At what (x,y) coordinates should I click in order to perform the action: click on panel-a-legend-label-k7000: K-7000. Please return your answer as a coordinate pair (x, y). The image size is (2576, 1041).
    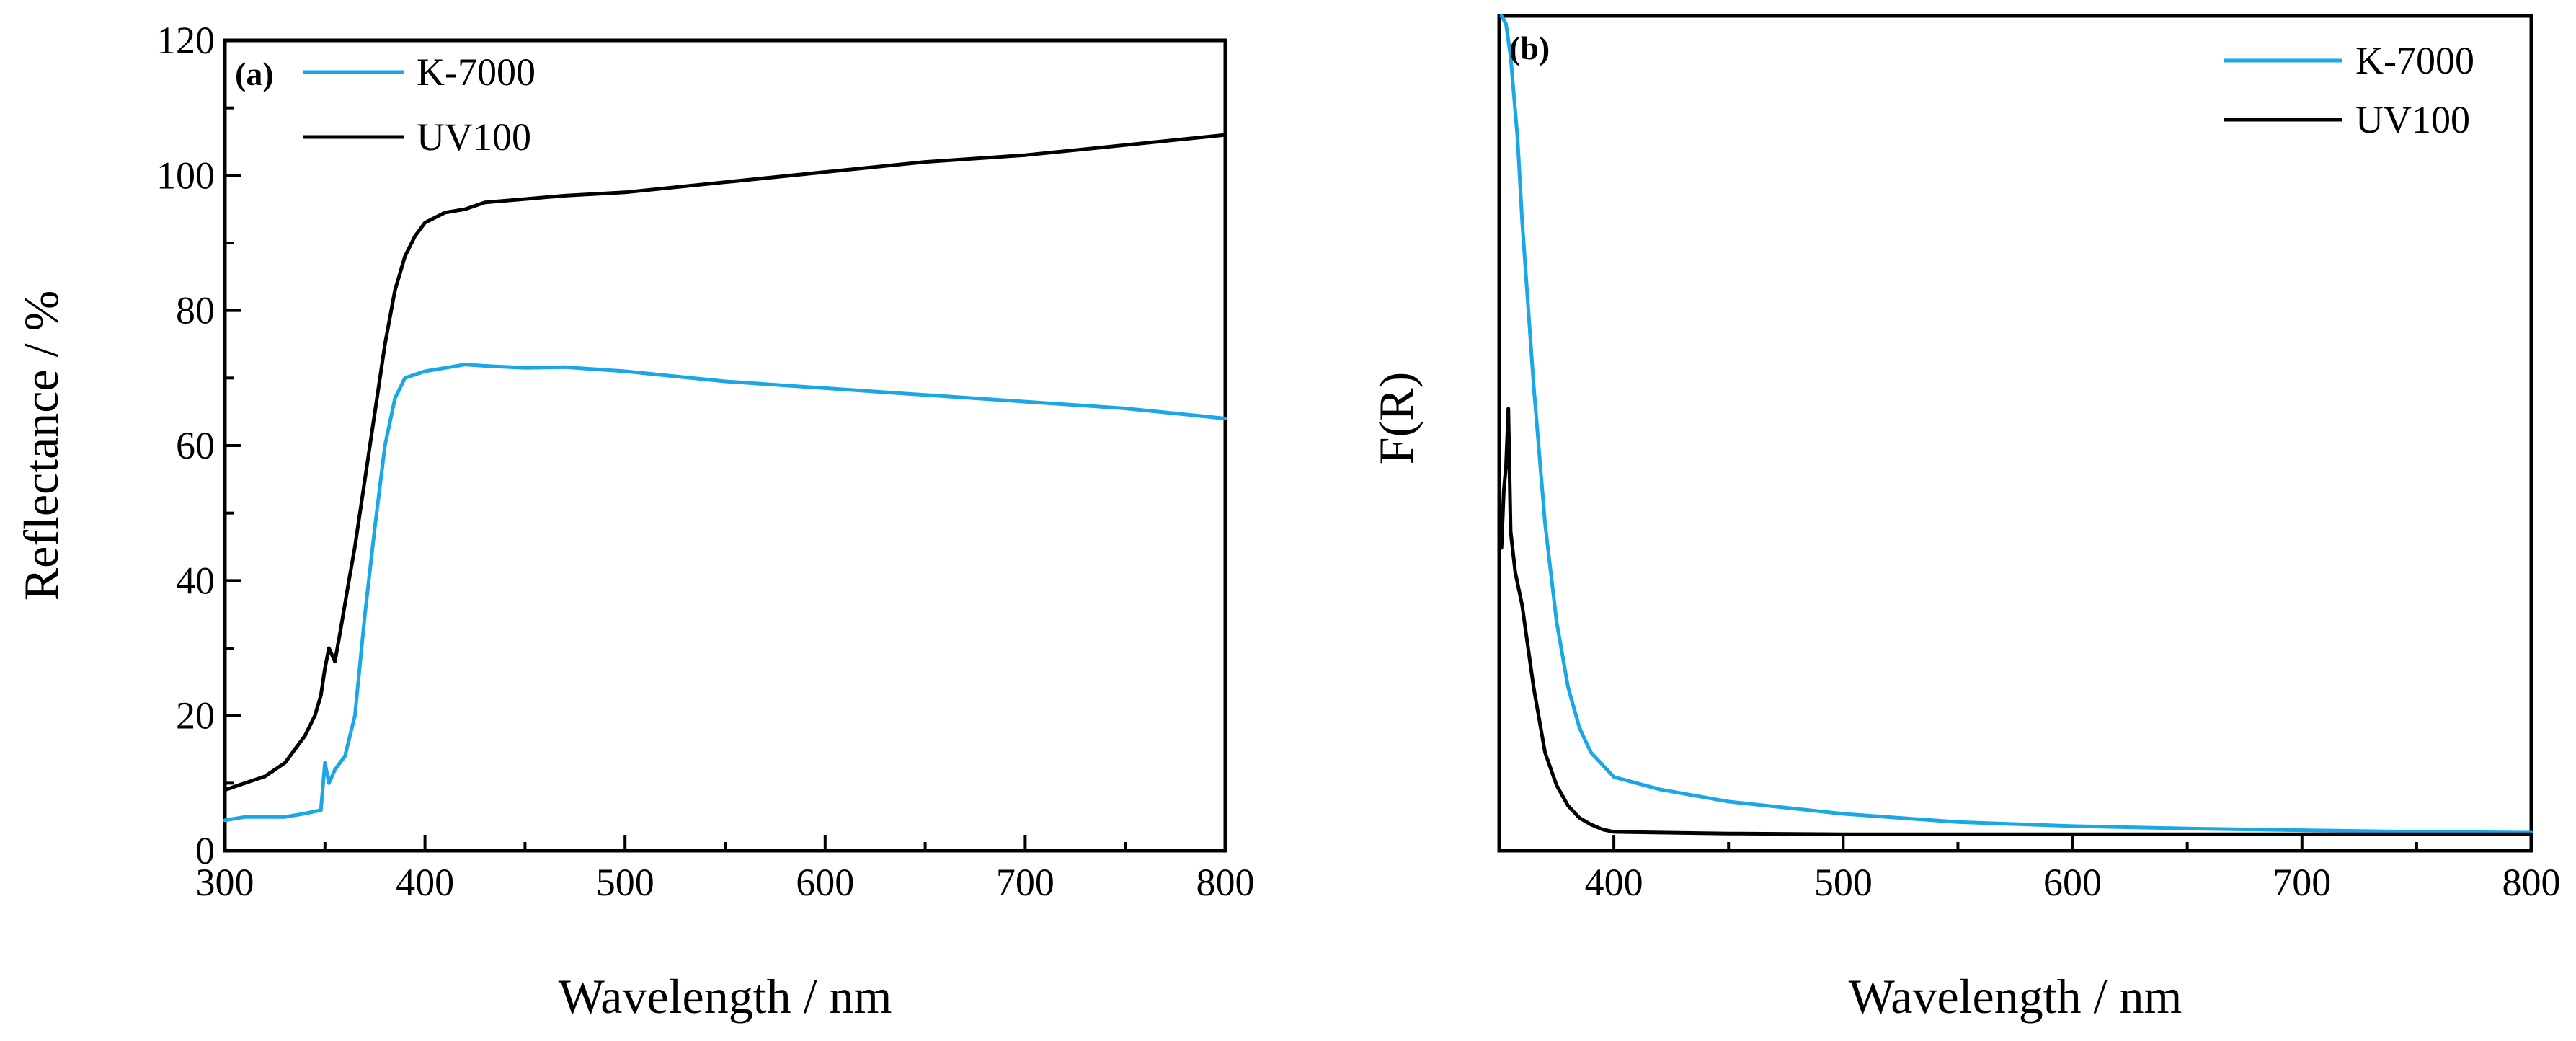
    Looking at the image, I should click on (476, 72).